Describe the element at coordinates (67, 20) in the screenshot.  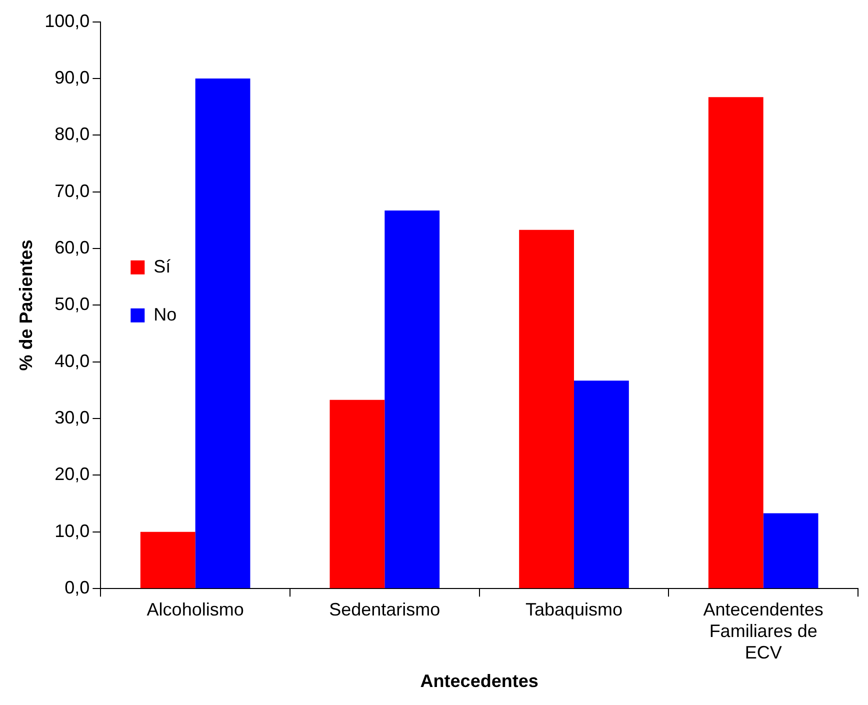
I see `y-tick-label: 100,0` at that location.